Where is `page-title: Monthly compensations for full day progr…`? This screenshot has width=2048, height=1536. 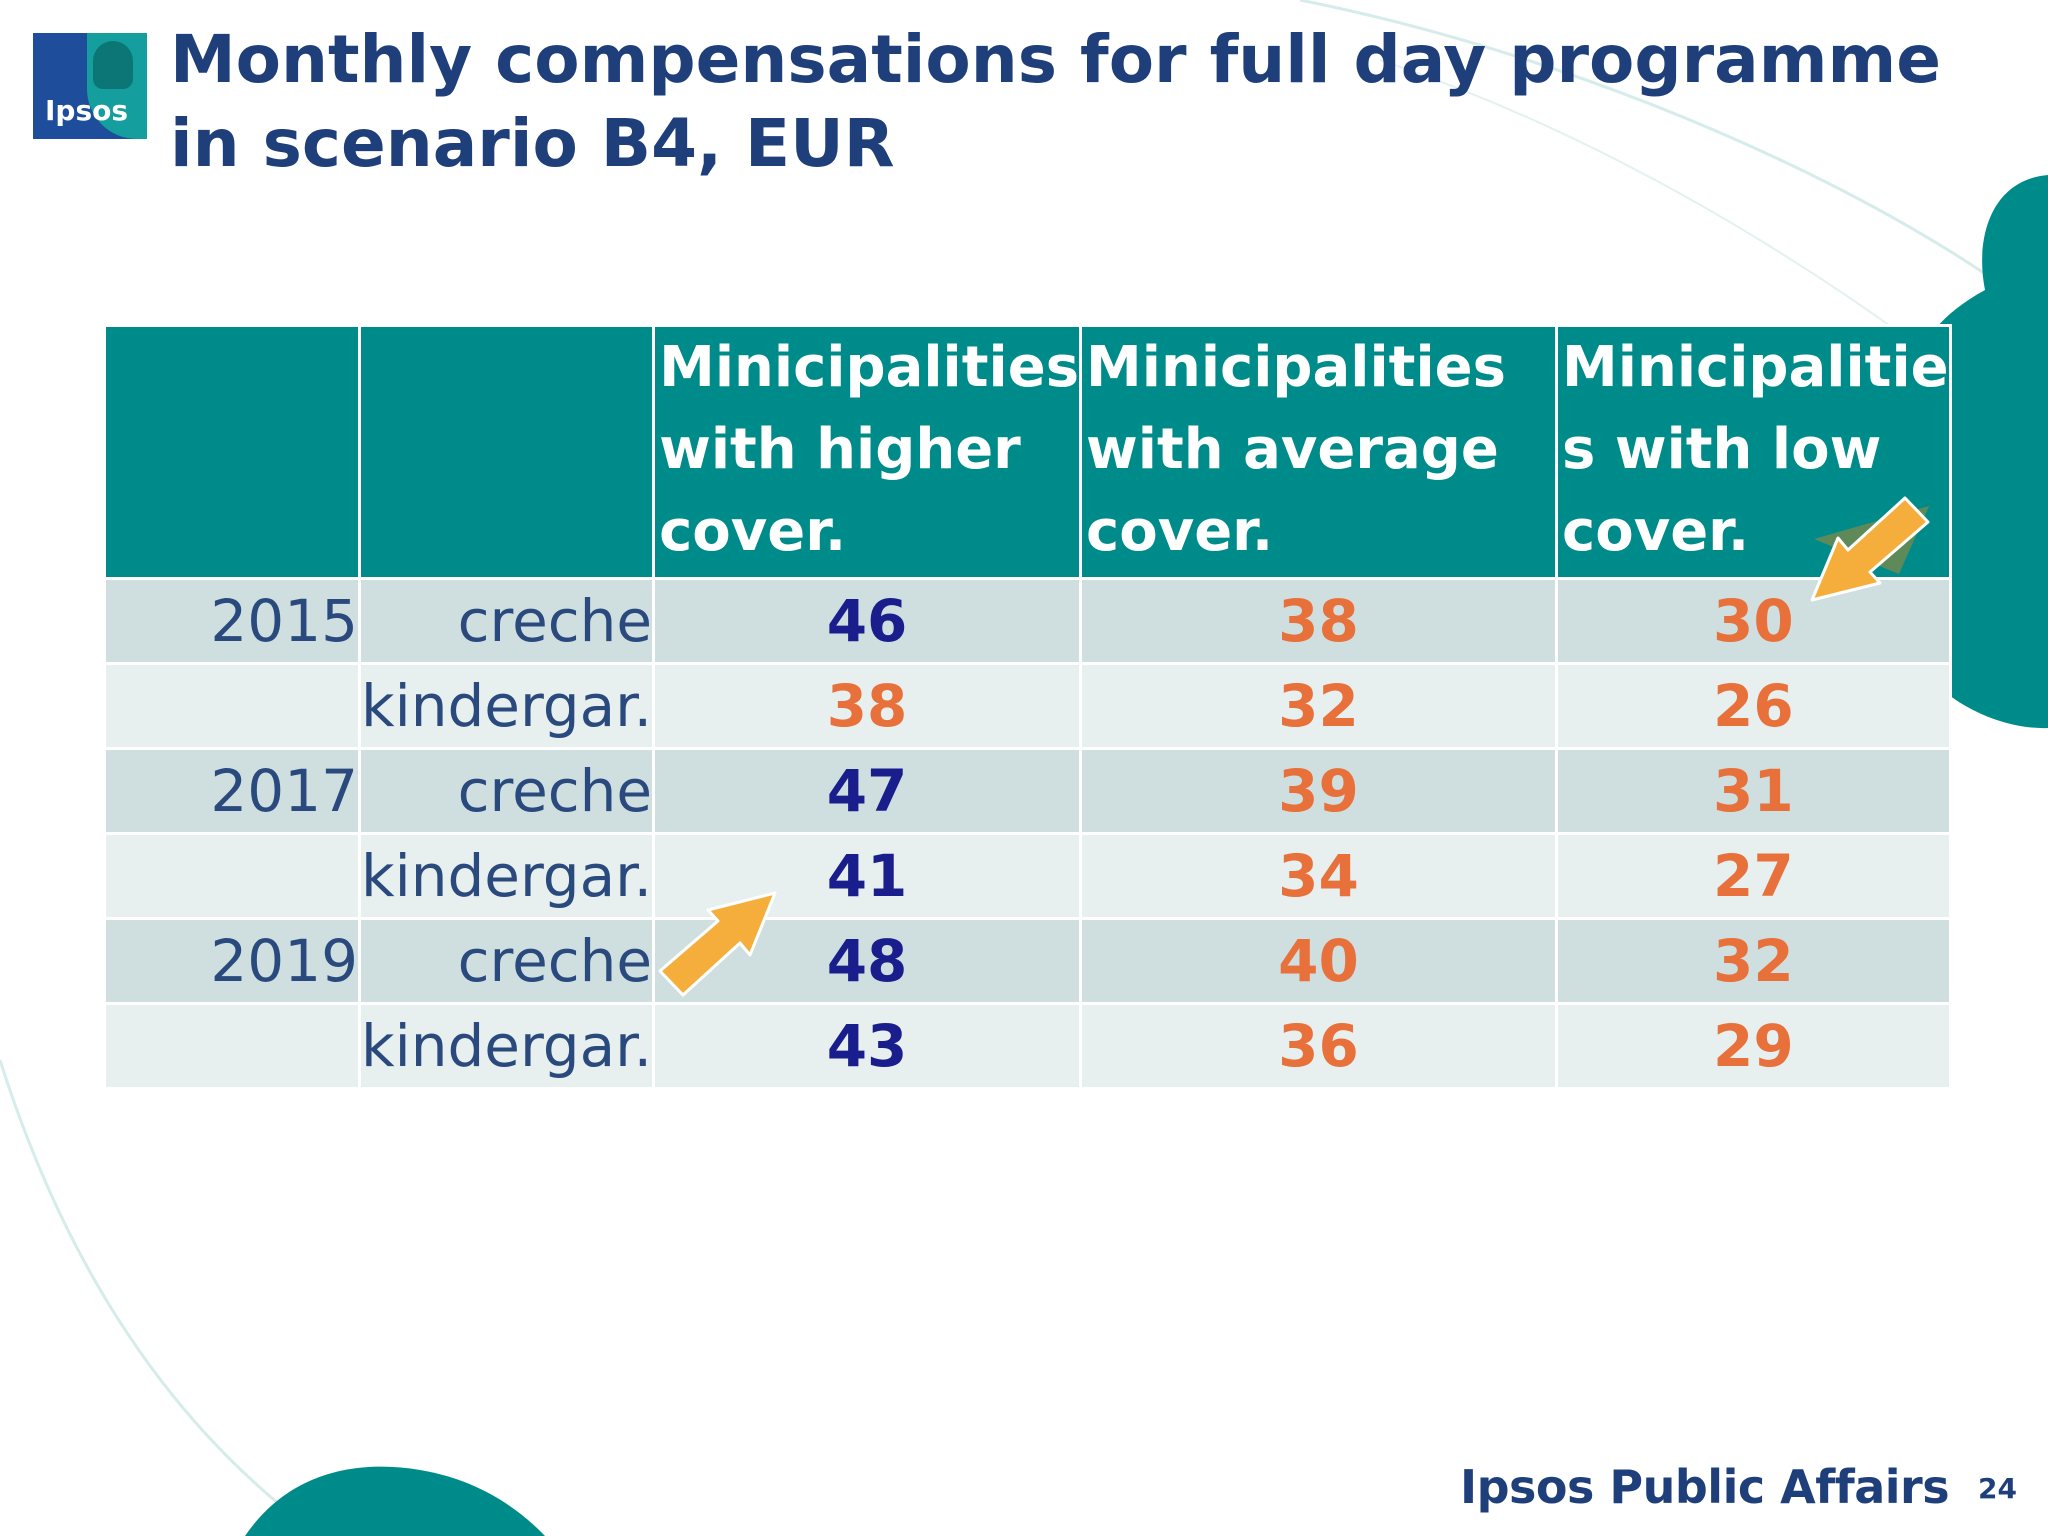
page-title: Monthly compensations for full day progr… is located at coordinates (1056, 101).